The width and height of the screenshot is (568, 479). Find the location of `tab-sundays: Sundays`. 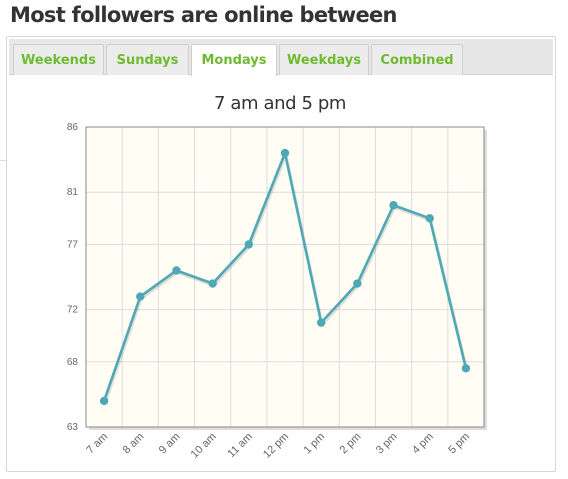

tab-sundays: Sundays is located at coordinates (147, 59).